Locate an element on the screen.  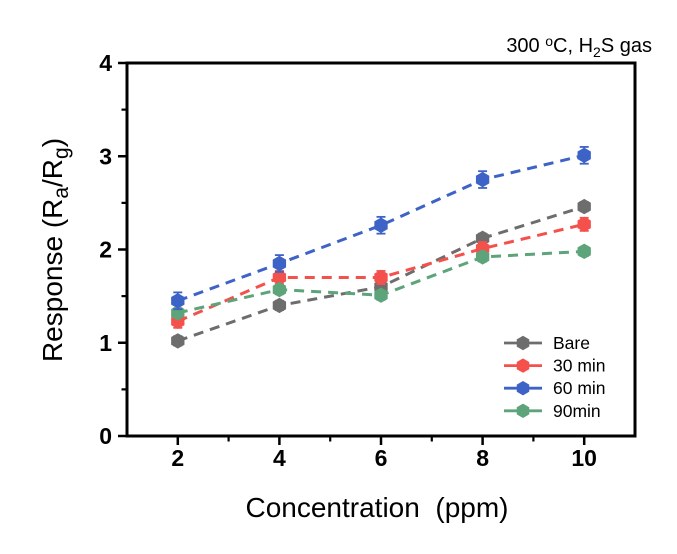
legend-label: Bare is located at coordinates (571, 343).